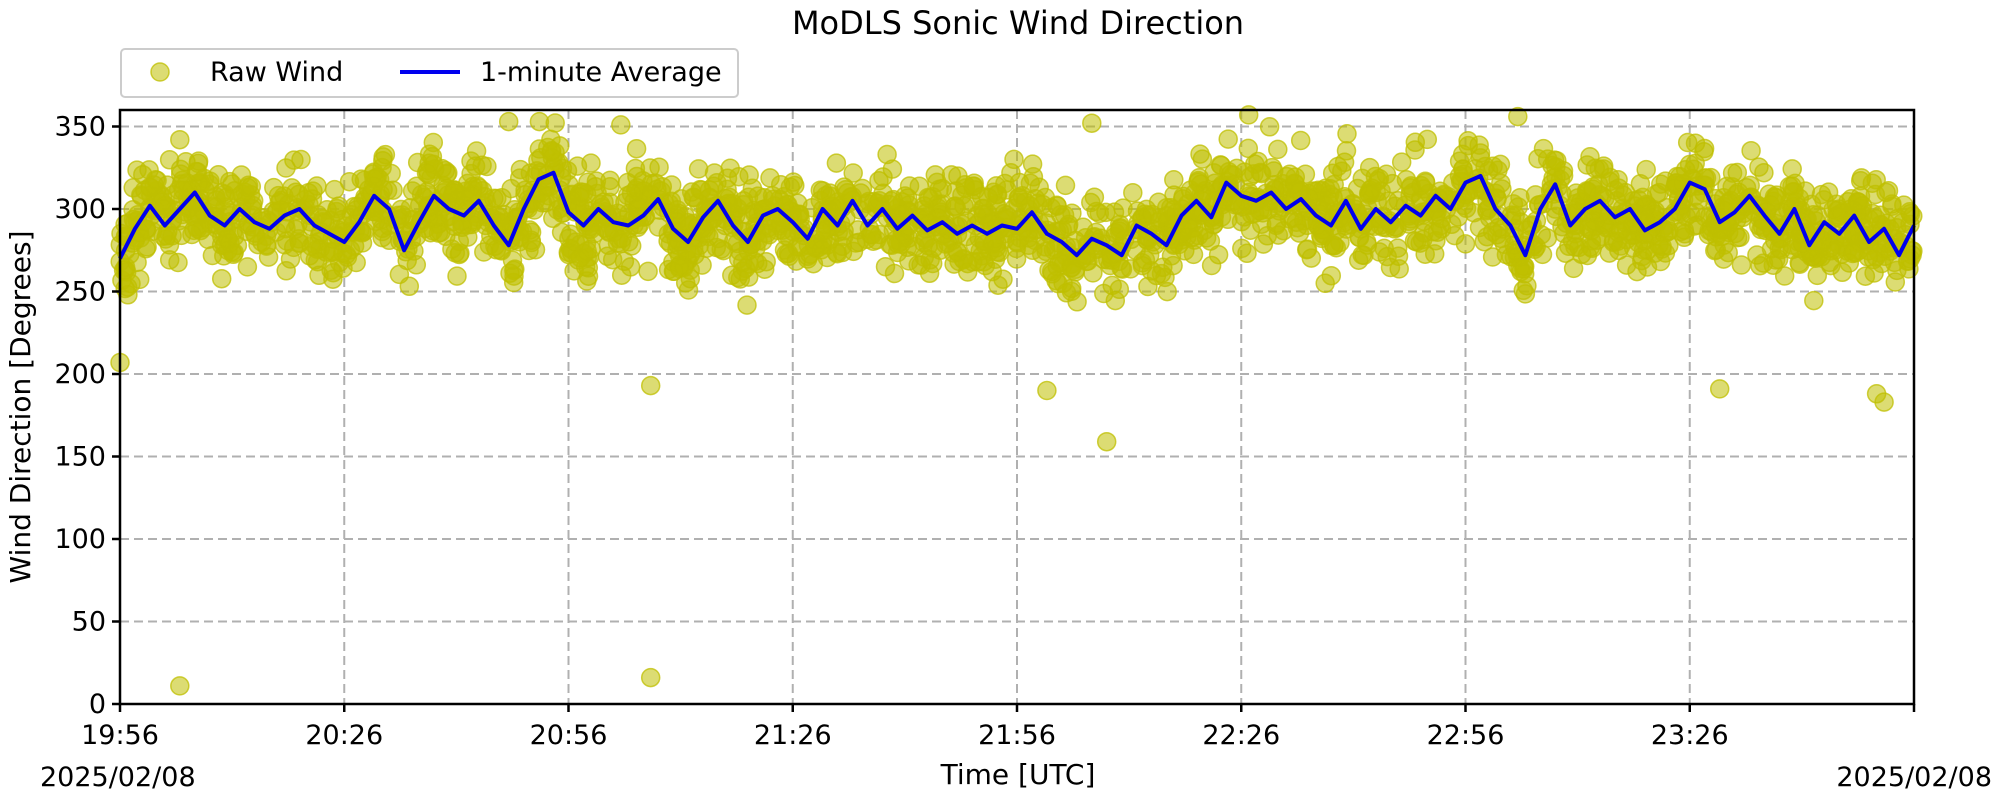 This screenshot has height=800, width=2000. What do you see at coordinates (80, 457) in the screenshot?
I see `y-tick-label: 150` at bounding box center [80, 457].